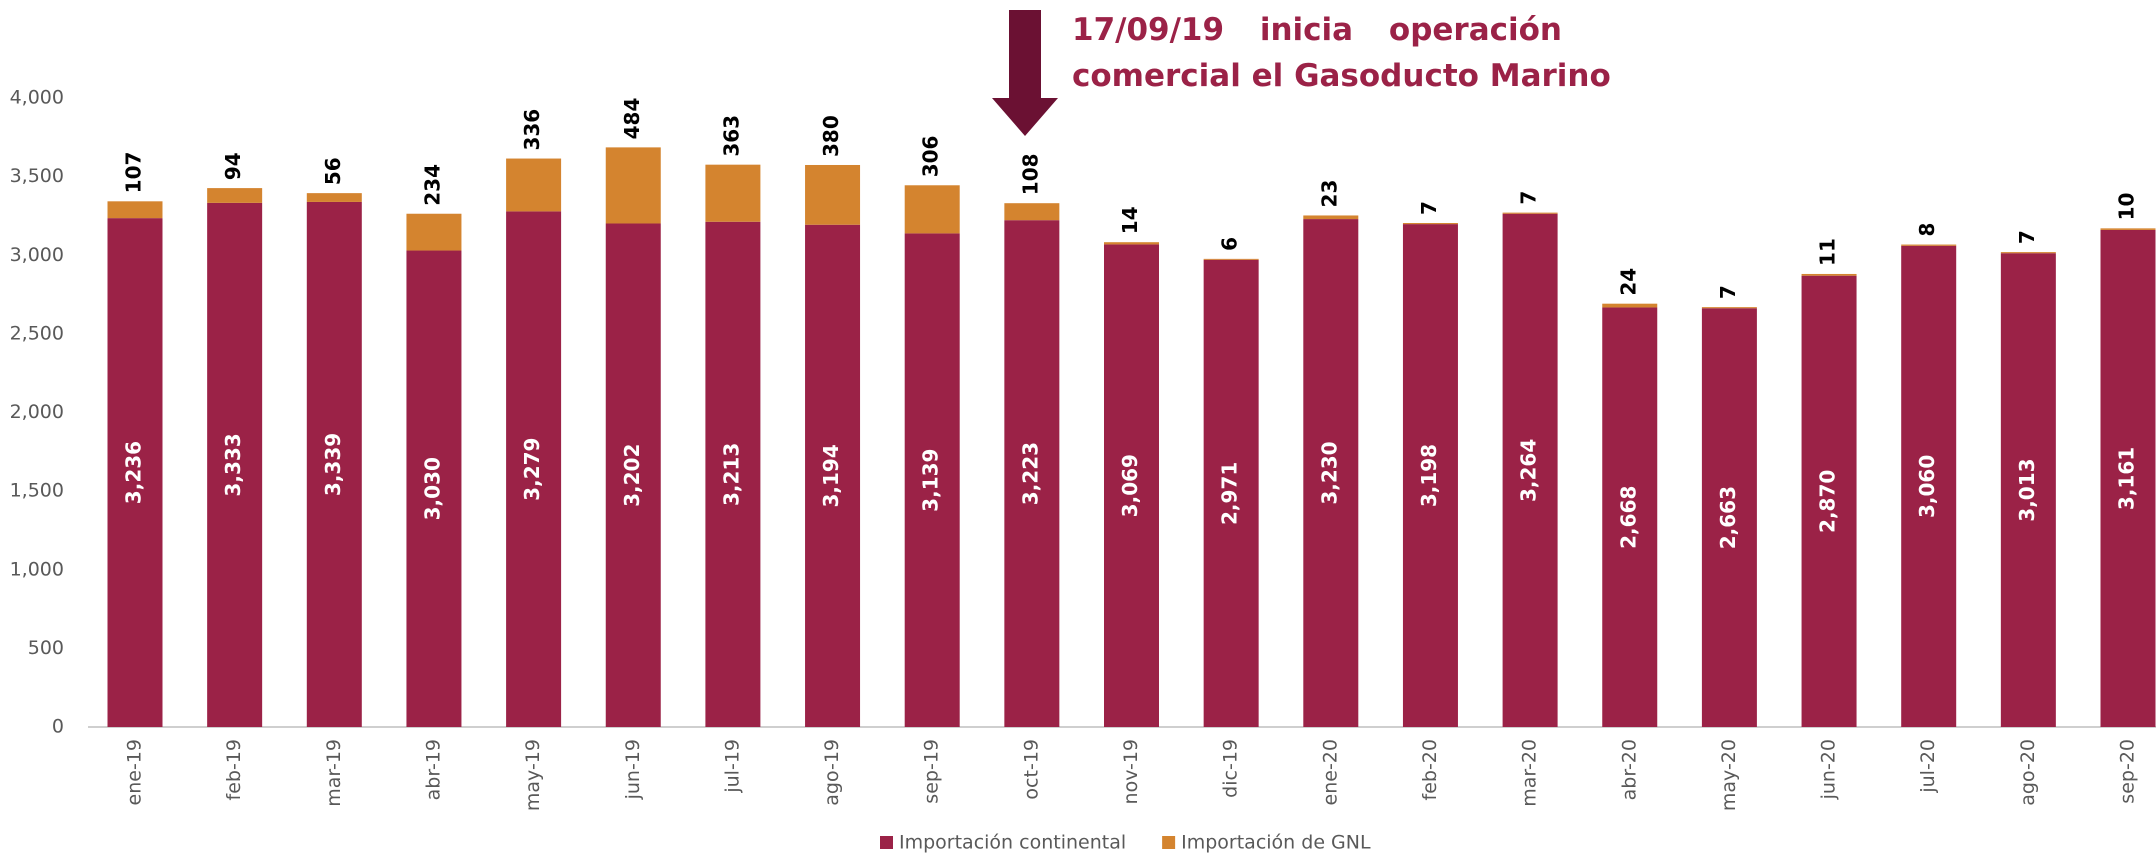  What do you see at coordinates (2128, 771) in the screenshot?
I see `x-tick-label: sep-20` at bounding box center [2128, 771].